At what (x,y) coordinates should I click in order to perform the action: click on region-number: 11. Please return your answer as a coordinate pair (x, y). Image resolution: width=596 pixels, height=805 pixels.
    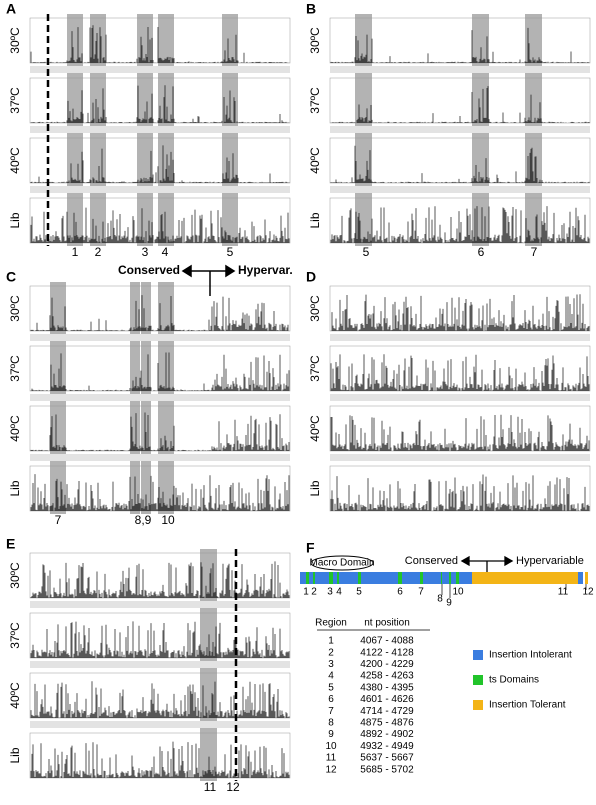
    Looking at the image, I should click on (563, 592).